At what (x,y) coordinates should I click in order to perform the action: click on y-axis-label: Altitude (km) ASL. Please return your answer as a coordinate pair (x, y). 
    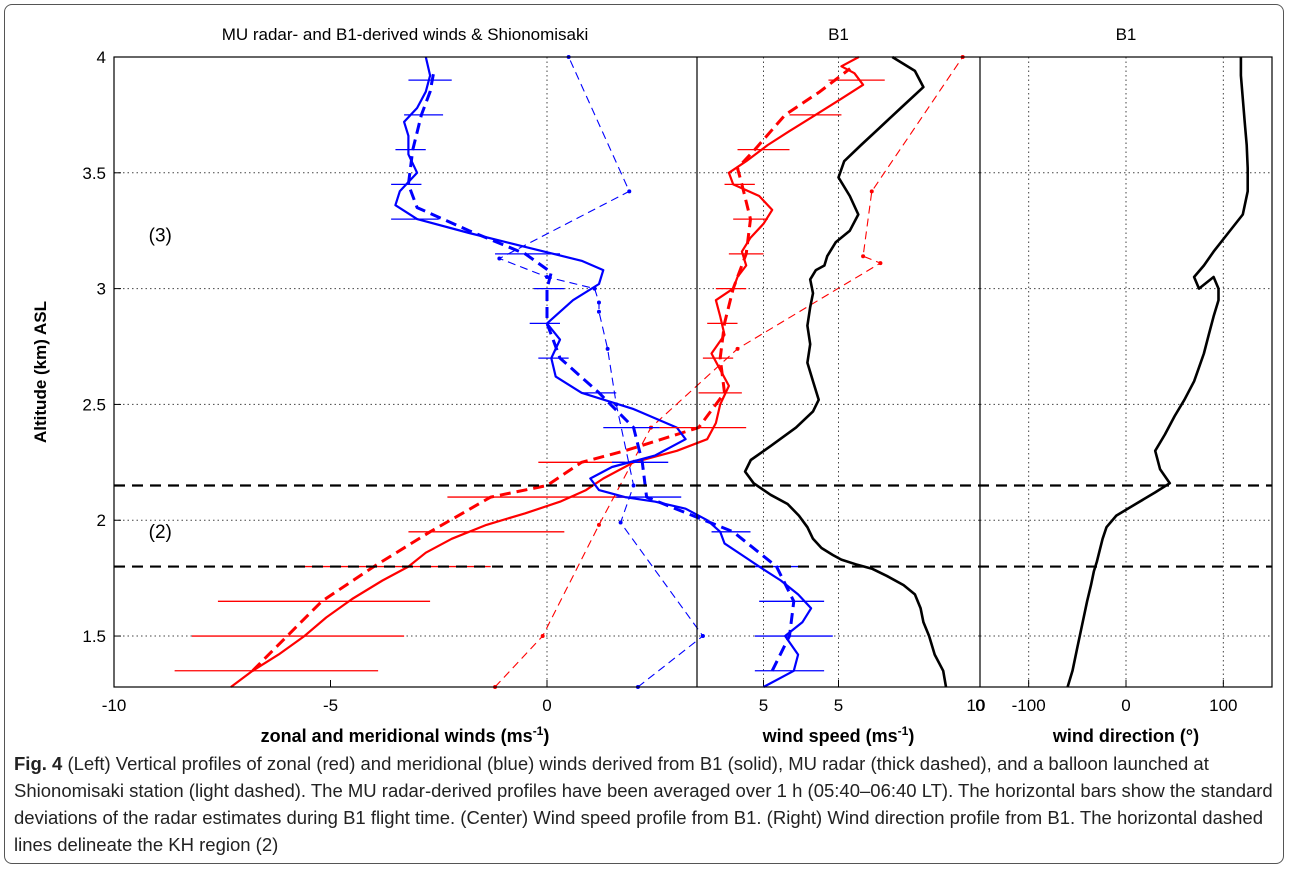
    Looking at the image, I should click on (40, 372).